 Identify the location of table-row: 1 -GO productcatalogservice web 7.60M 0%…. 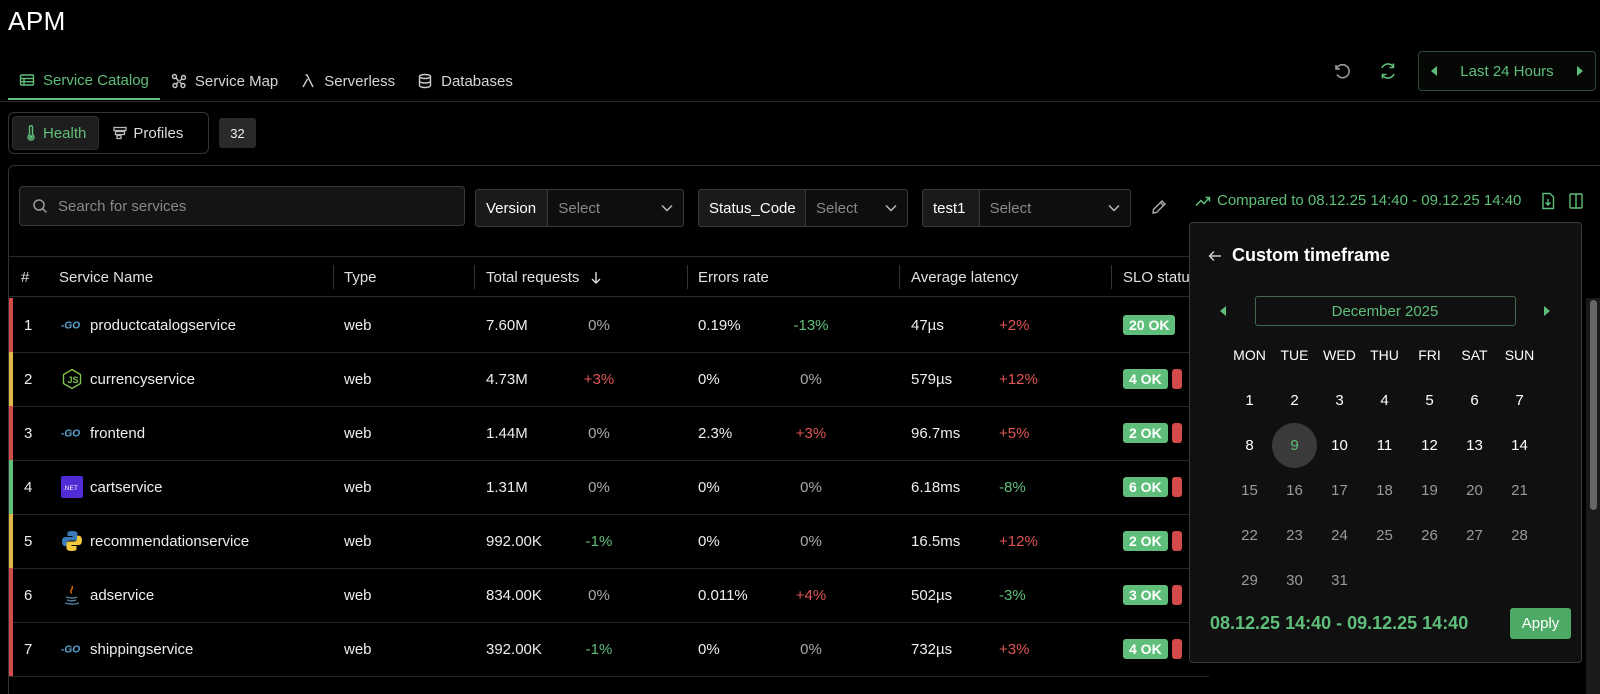
(609, 325).